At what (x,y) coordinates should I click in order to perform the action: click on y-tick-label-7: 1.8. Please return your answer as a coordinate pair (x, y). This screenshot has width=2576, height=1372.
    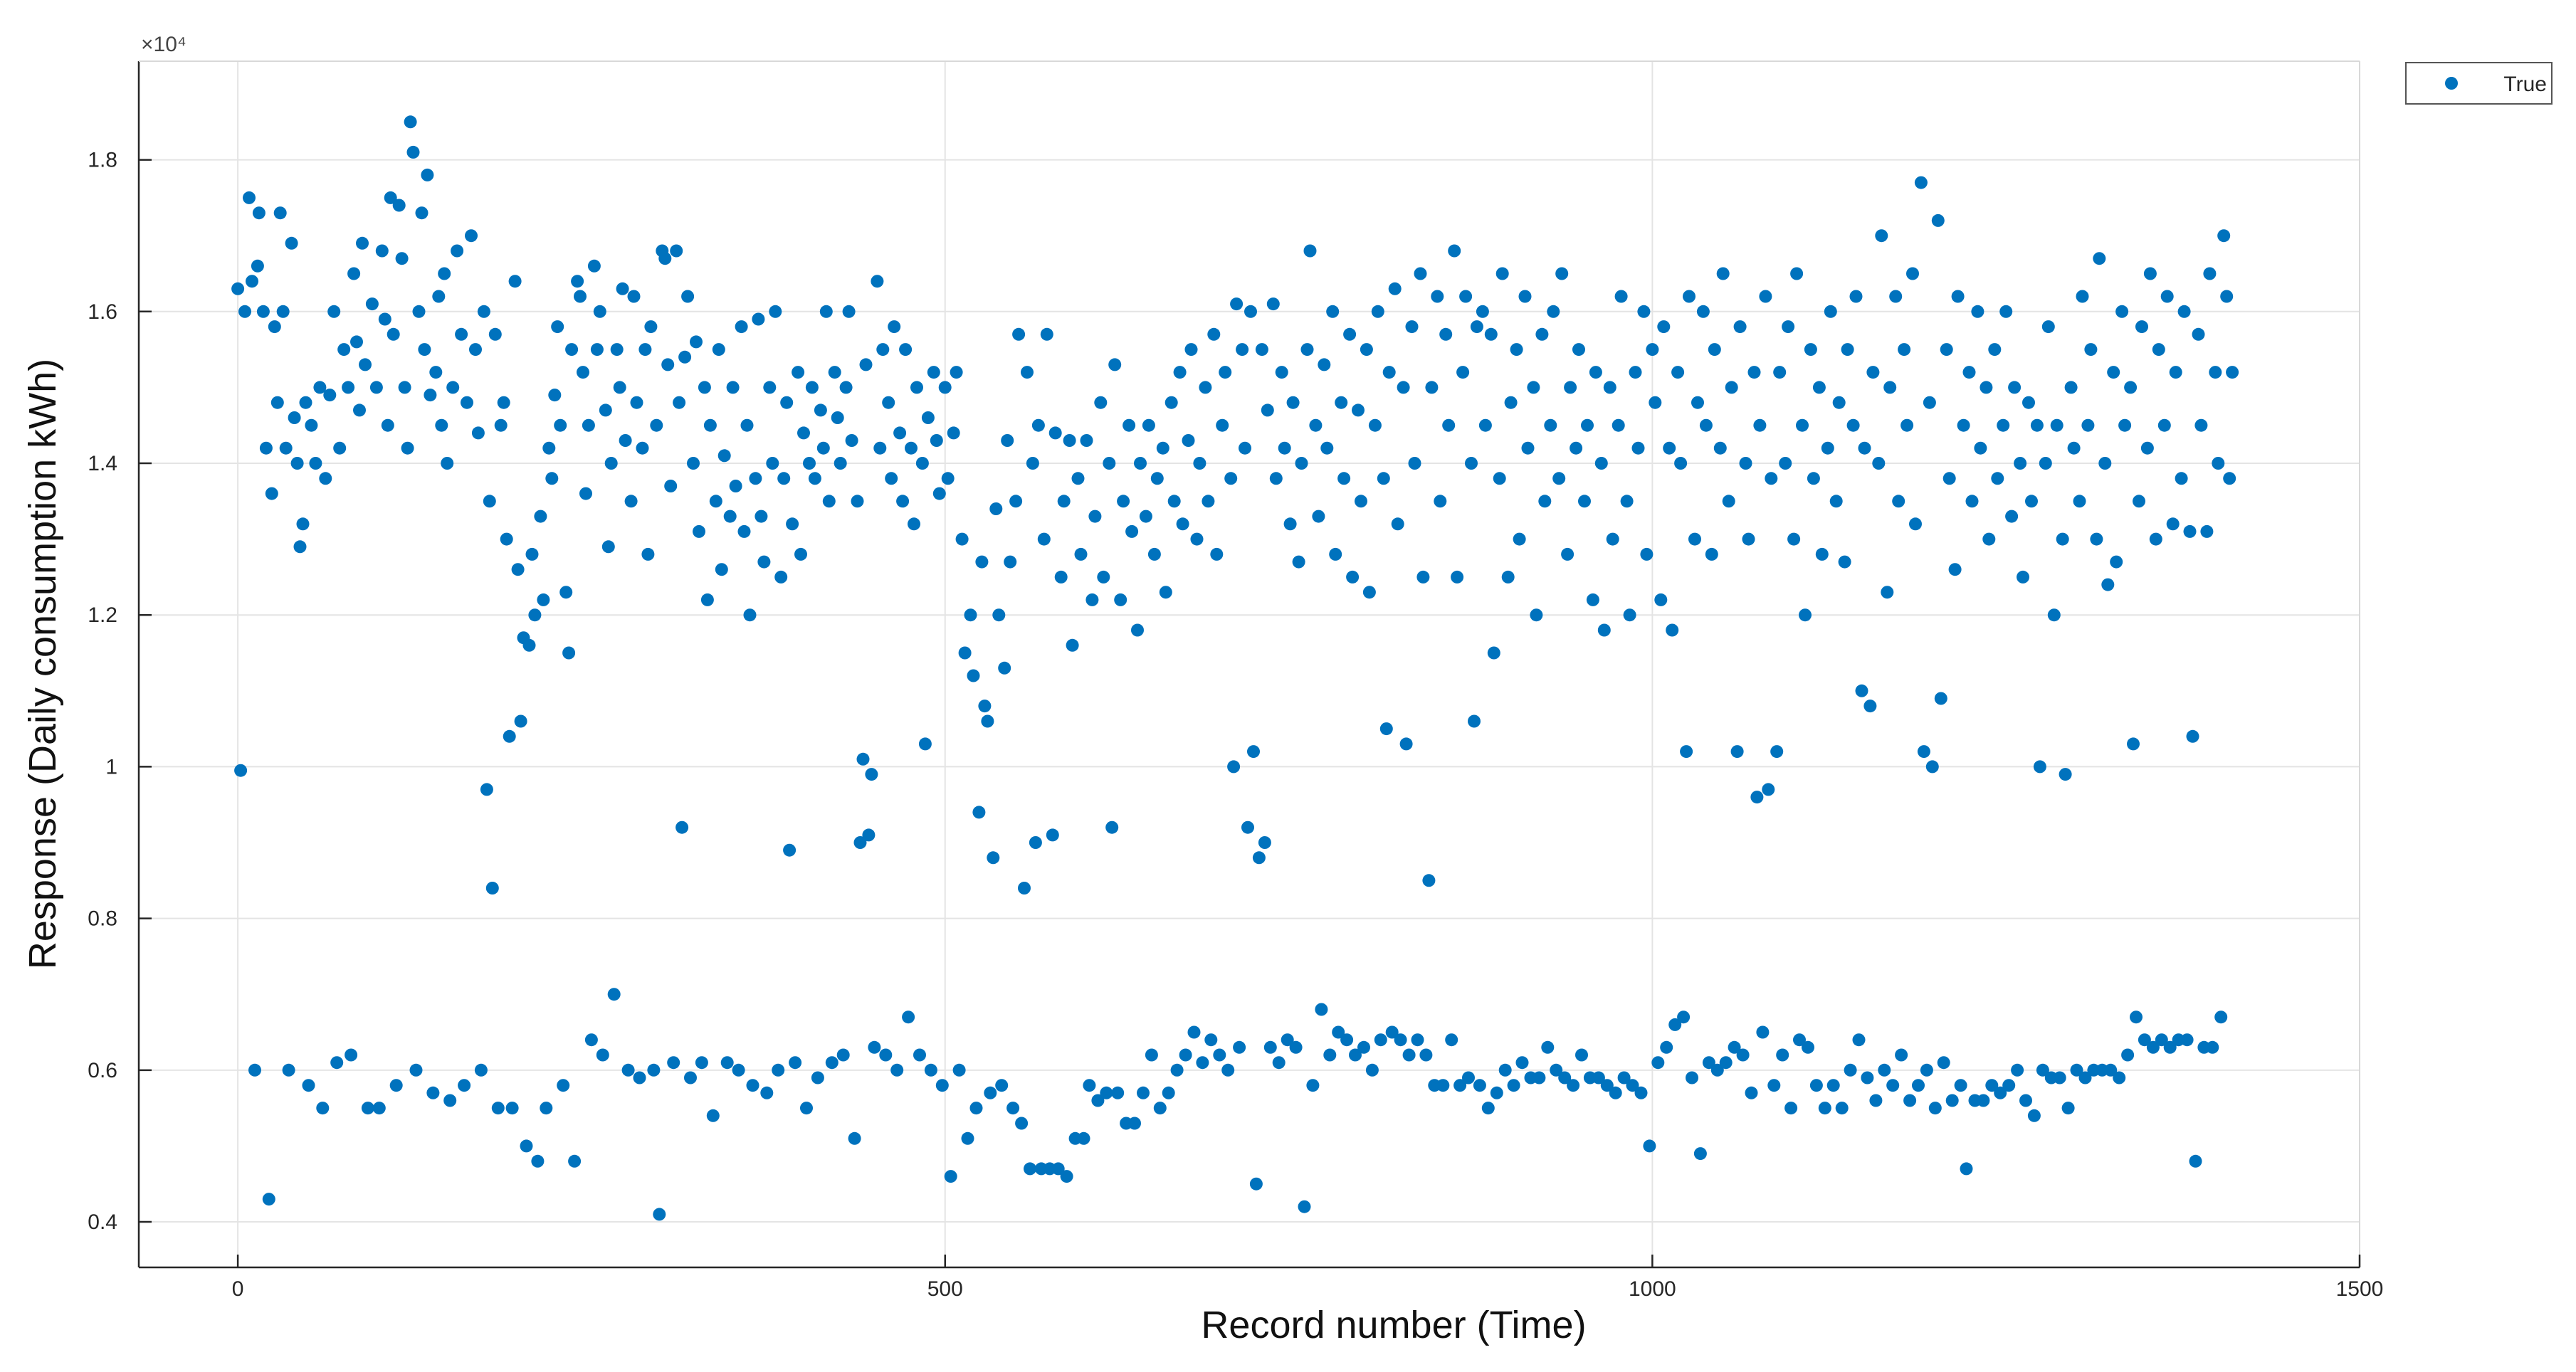
    Looking at the image, I should click on (103, 160).